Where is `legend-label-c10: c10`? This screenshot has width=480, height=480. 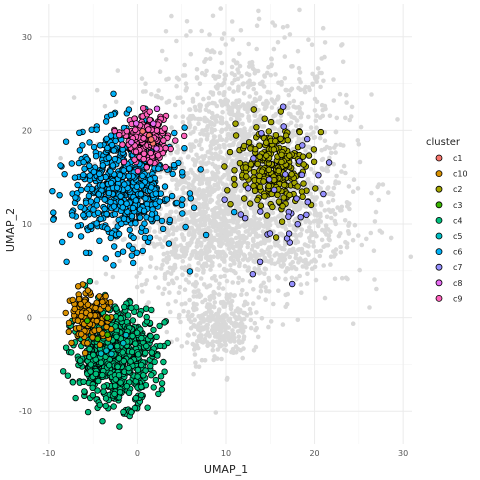
legend-label-c10: c10 is located at coordinates (460, 174).